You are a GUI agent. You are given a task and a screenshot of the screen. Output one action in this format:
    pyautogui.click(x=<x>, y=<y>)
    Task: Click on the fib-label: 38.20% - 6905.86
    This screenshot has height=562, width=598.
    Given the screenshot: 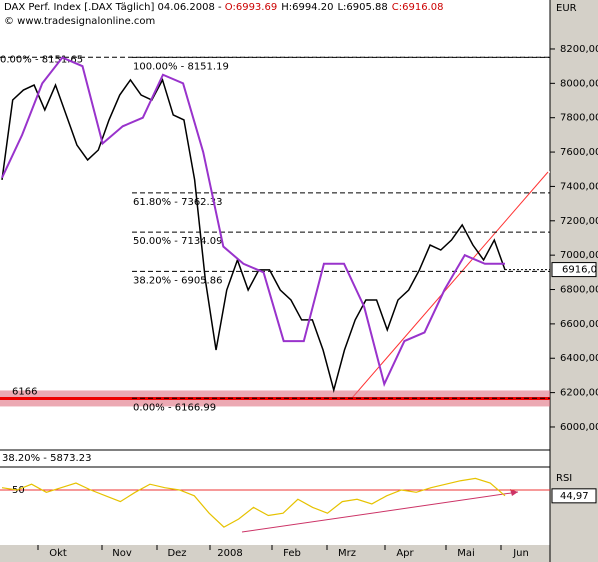 What is the action you would take?
    pyautogui.click(x=177, y=280)
    